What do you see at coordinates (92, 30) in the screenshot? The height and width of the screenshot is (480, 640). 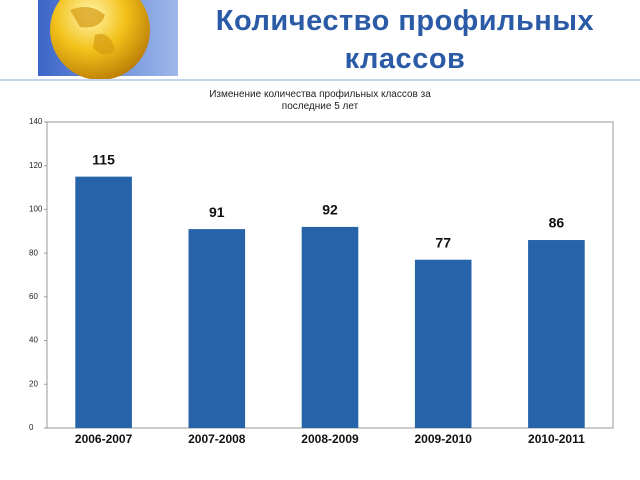 I see `globe-land` at bounding box center [92, 30].